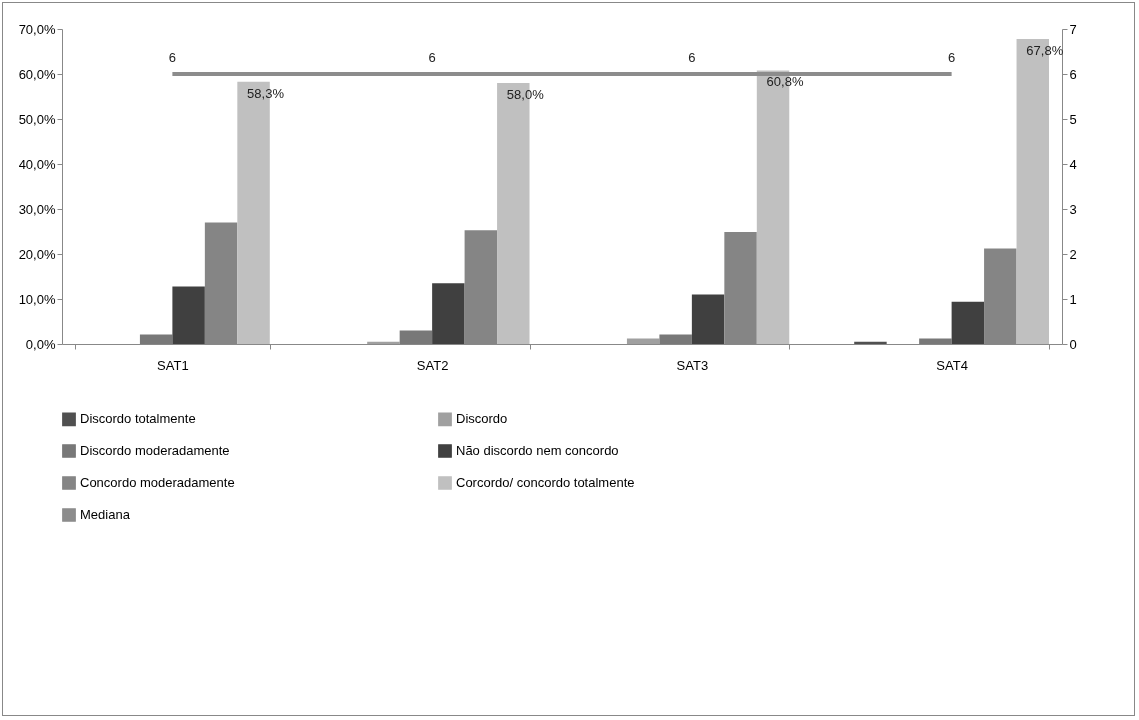  I want to click on data-label: 58,3%, so click(266, 93).